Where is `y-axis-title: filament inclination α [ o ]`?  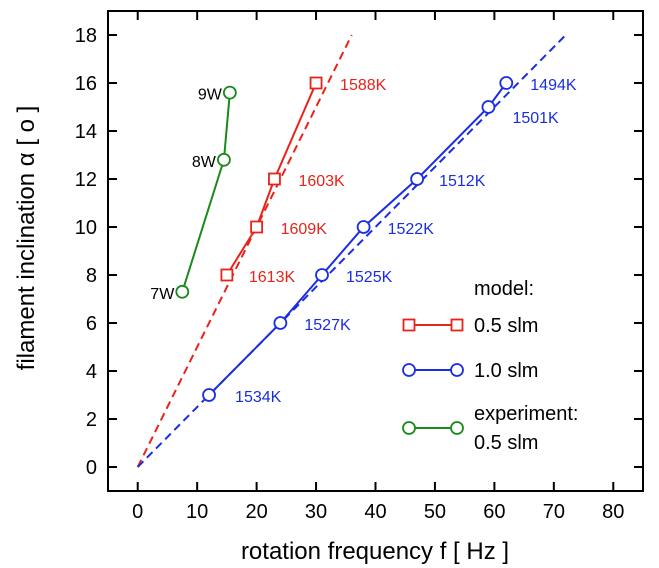 y-axis-title: filament inclination α [ o ] is located at coordinates (26, 238).